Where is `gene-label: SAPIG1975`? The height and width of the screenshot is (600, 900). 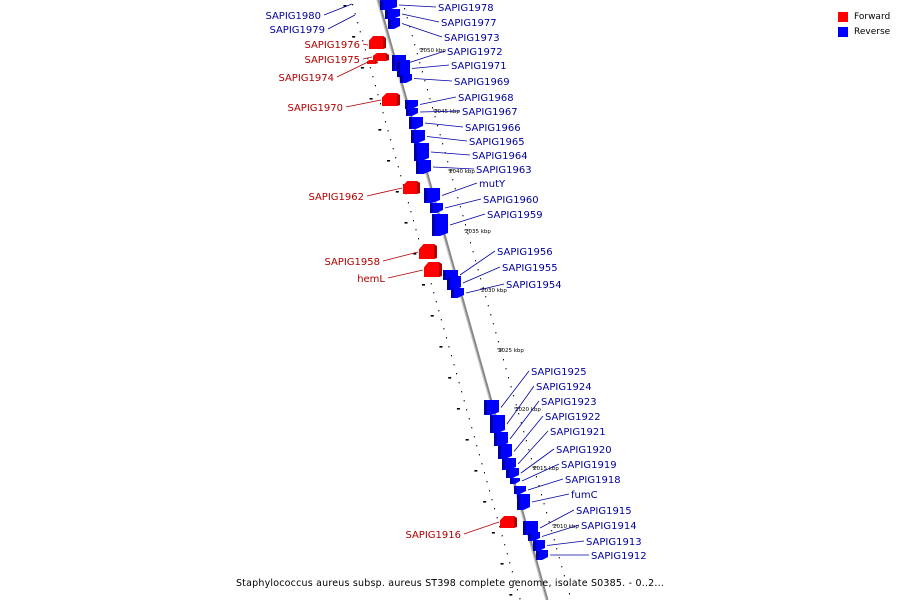 gene-label: SAPIG1975 is located at coordinates (332, 60).